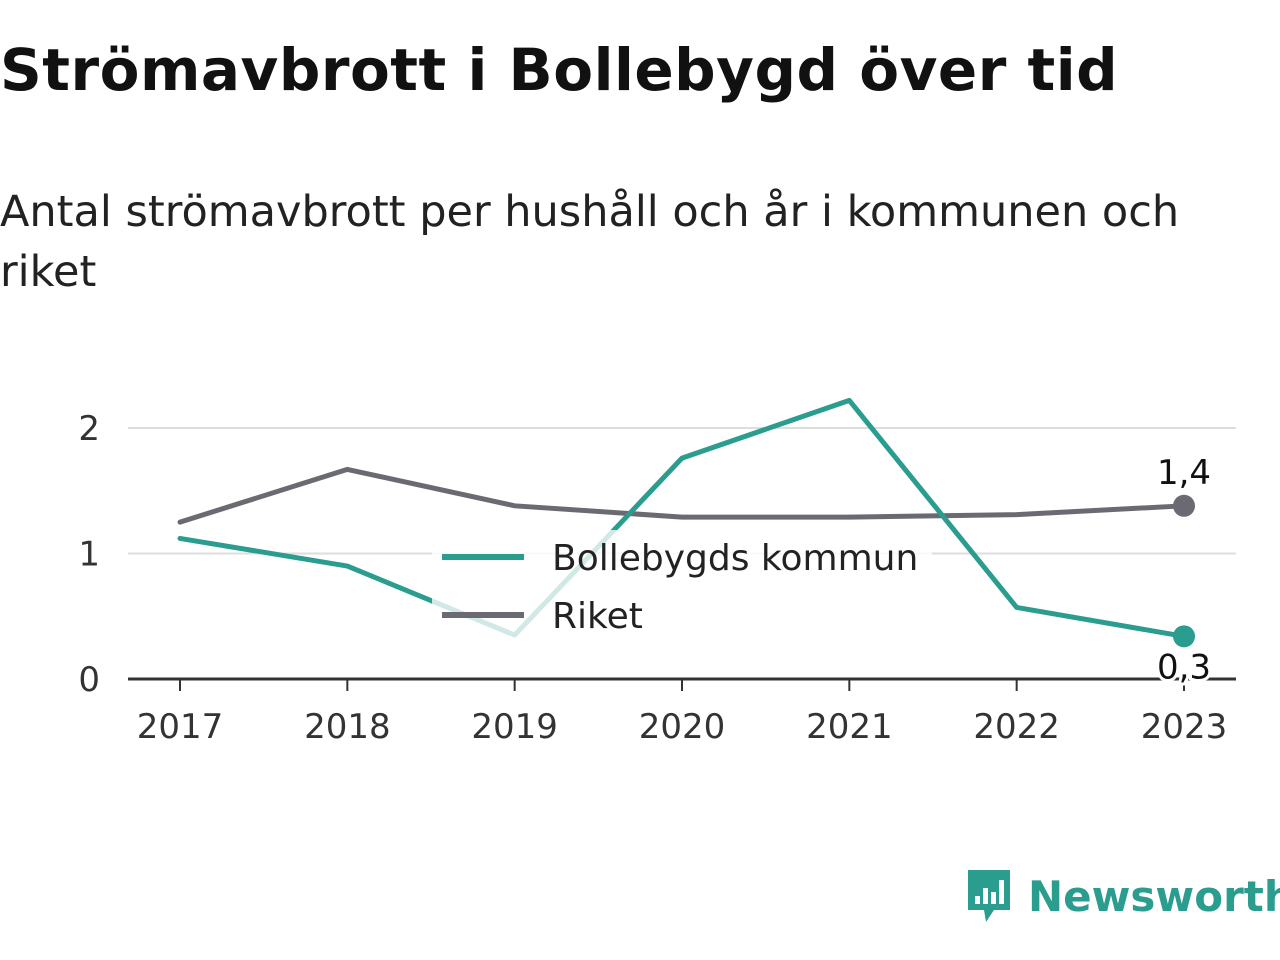 This screenshot has width=1280, height=960. Describe the element at coordinates (514, 727) in the screenshot. I see `x-tick-label: 2019` at that location.